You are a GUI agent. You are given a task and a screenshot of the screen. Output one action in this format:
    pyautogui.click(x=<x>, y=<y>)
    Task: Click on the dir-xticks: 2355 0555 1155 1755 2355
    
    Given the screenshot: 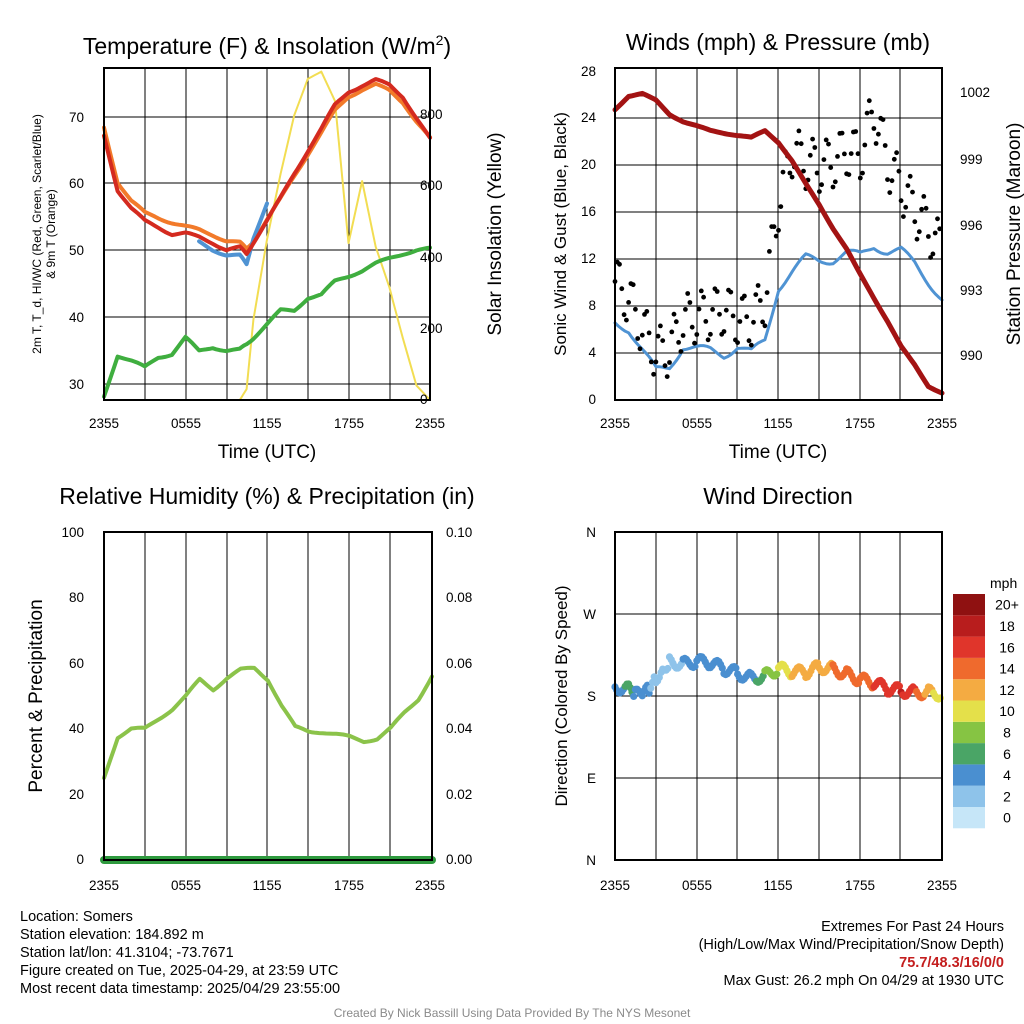 What is the action you would take?
    pyautogui.click(x=778, y=885)
    